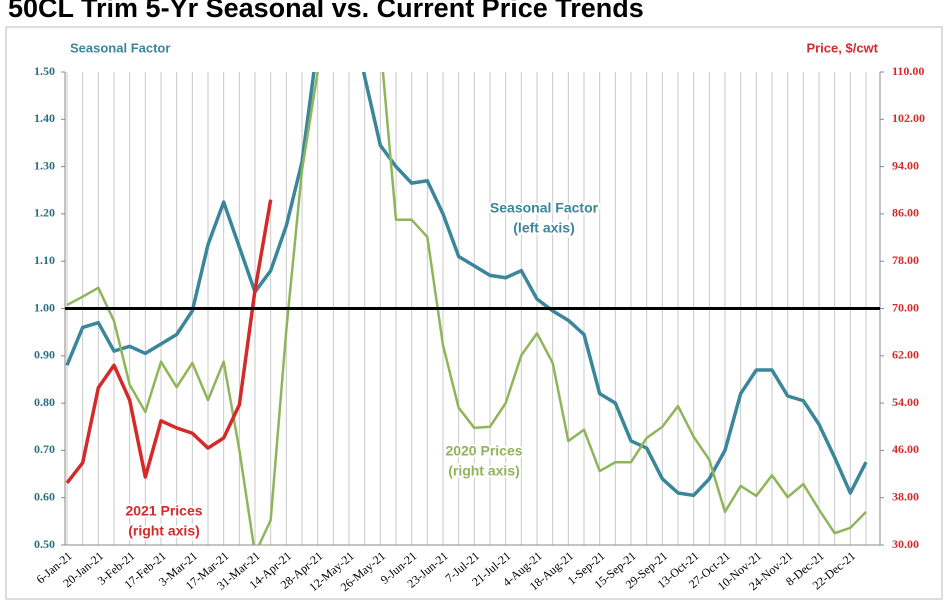 The height and width of the screenshot is (600, 947). I want to click on y-tick-label: 1.00, so click(44, 307).